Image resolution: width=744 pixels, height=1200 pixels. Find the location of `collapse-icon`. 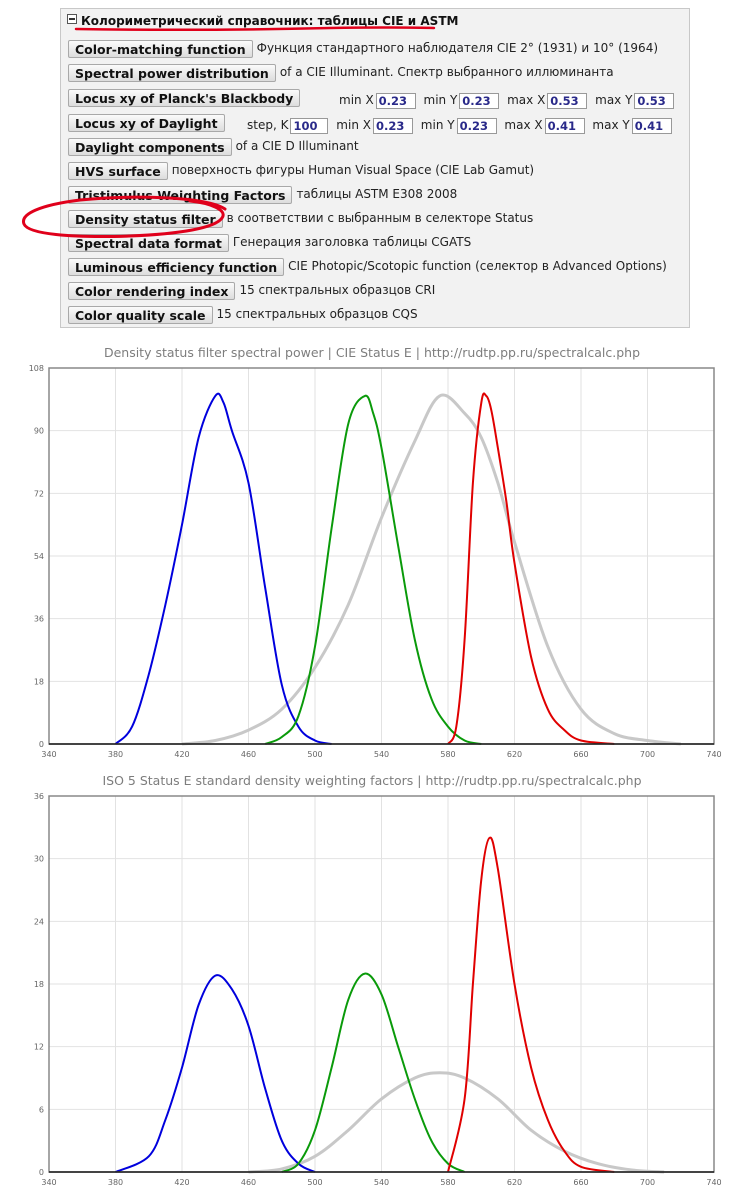

collapse-icon is located at coordinates (72, 19).